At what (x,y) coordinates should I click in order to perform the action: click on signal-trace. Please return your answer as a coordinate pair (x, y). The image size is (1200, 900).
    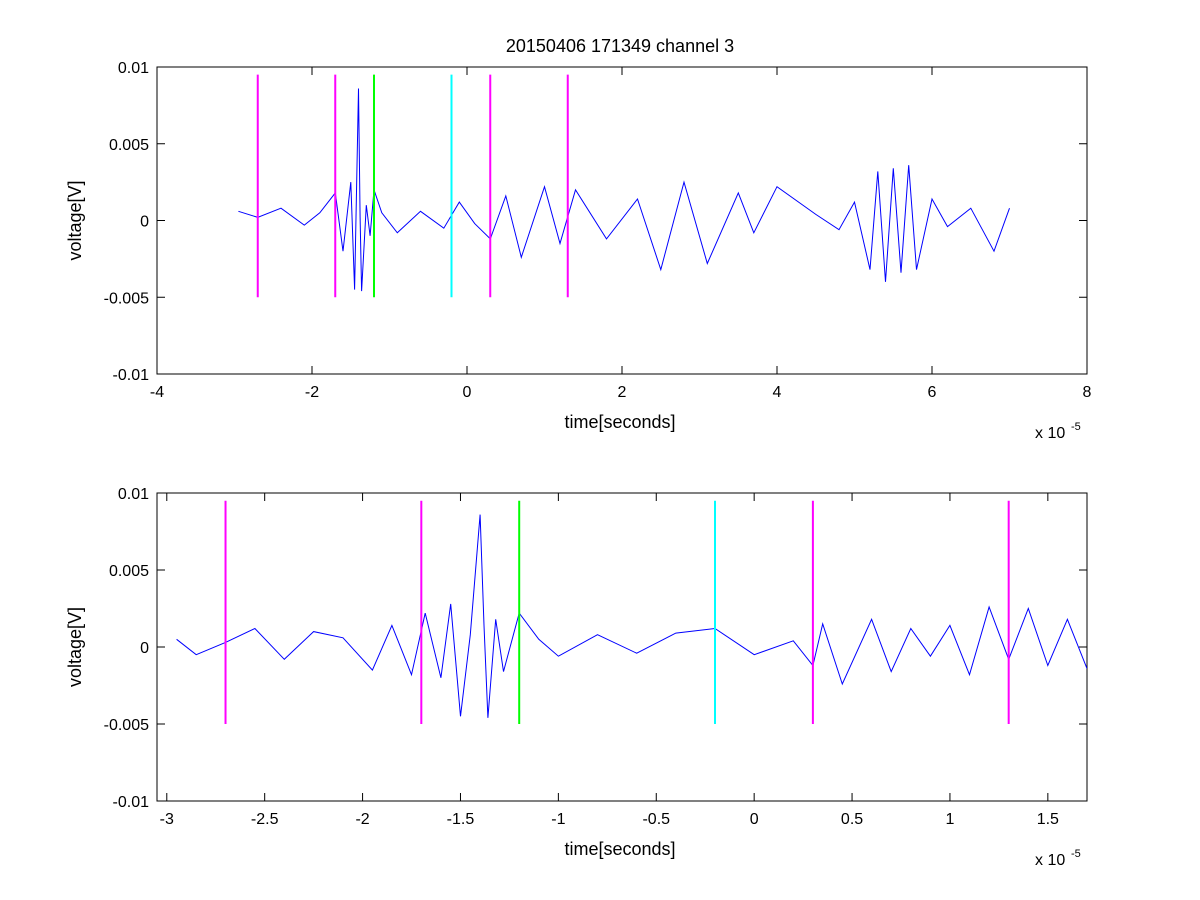
    Looking at the image, I should click on (624, 190).